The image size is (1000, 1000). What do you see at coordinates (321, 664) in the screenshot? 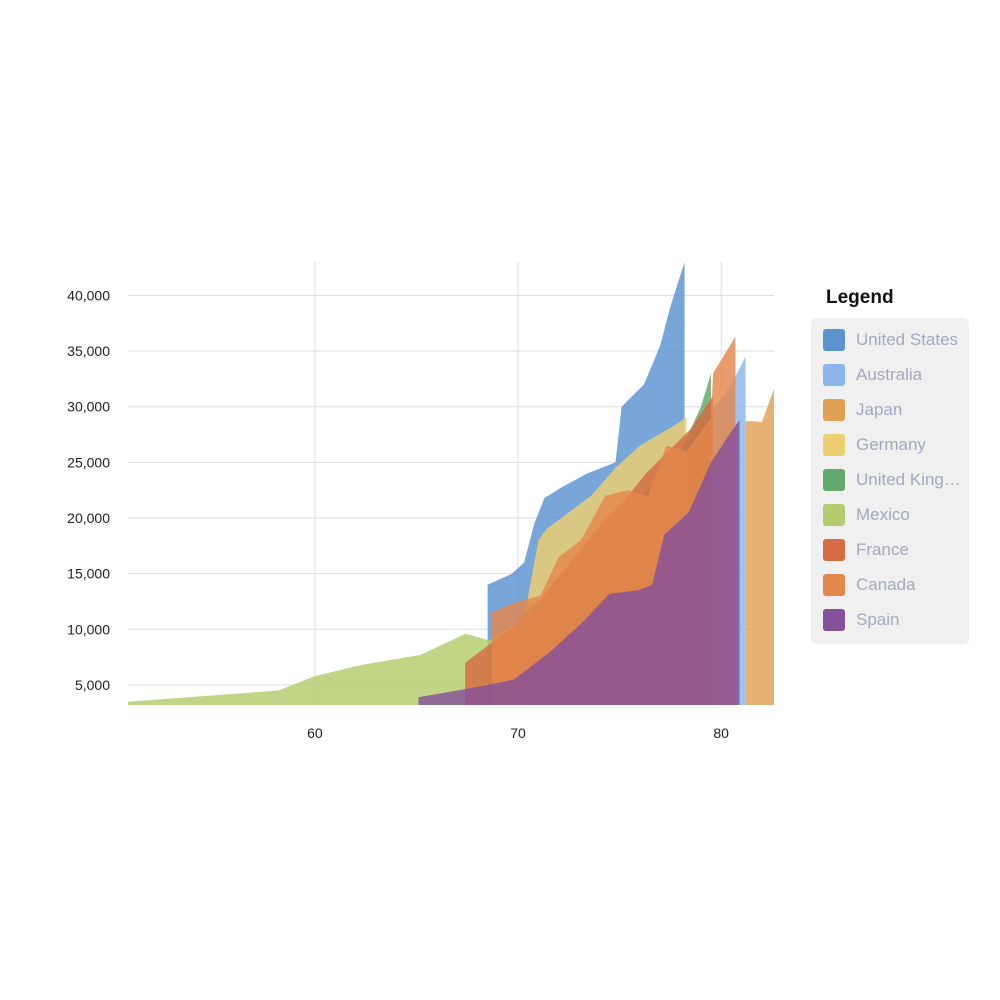
I see `area-mexico` at bounding box center [321, 664].